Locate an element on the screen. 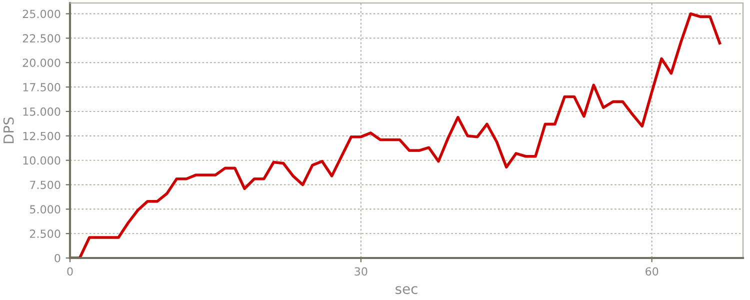 Image resolution: width=750 pixels, height=300 pixels. y-tick-label: 5.000 is located at coordinates (45, 209).